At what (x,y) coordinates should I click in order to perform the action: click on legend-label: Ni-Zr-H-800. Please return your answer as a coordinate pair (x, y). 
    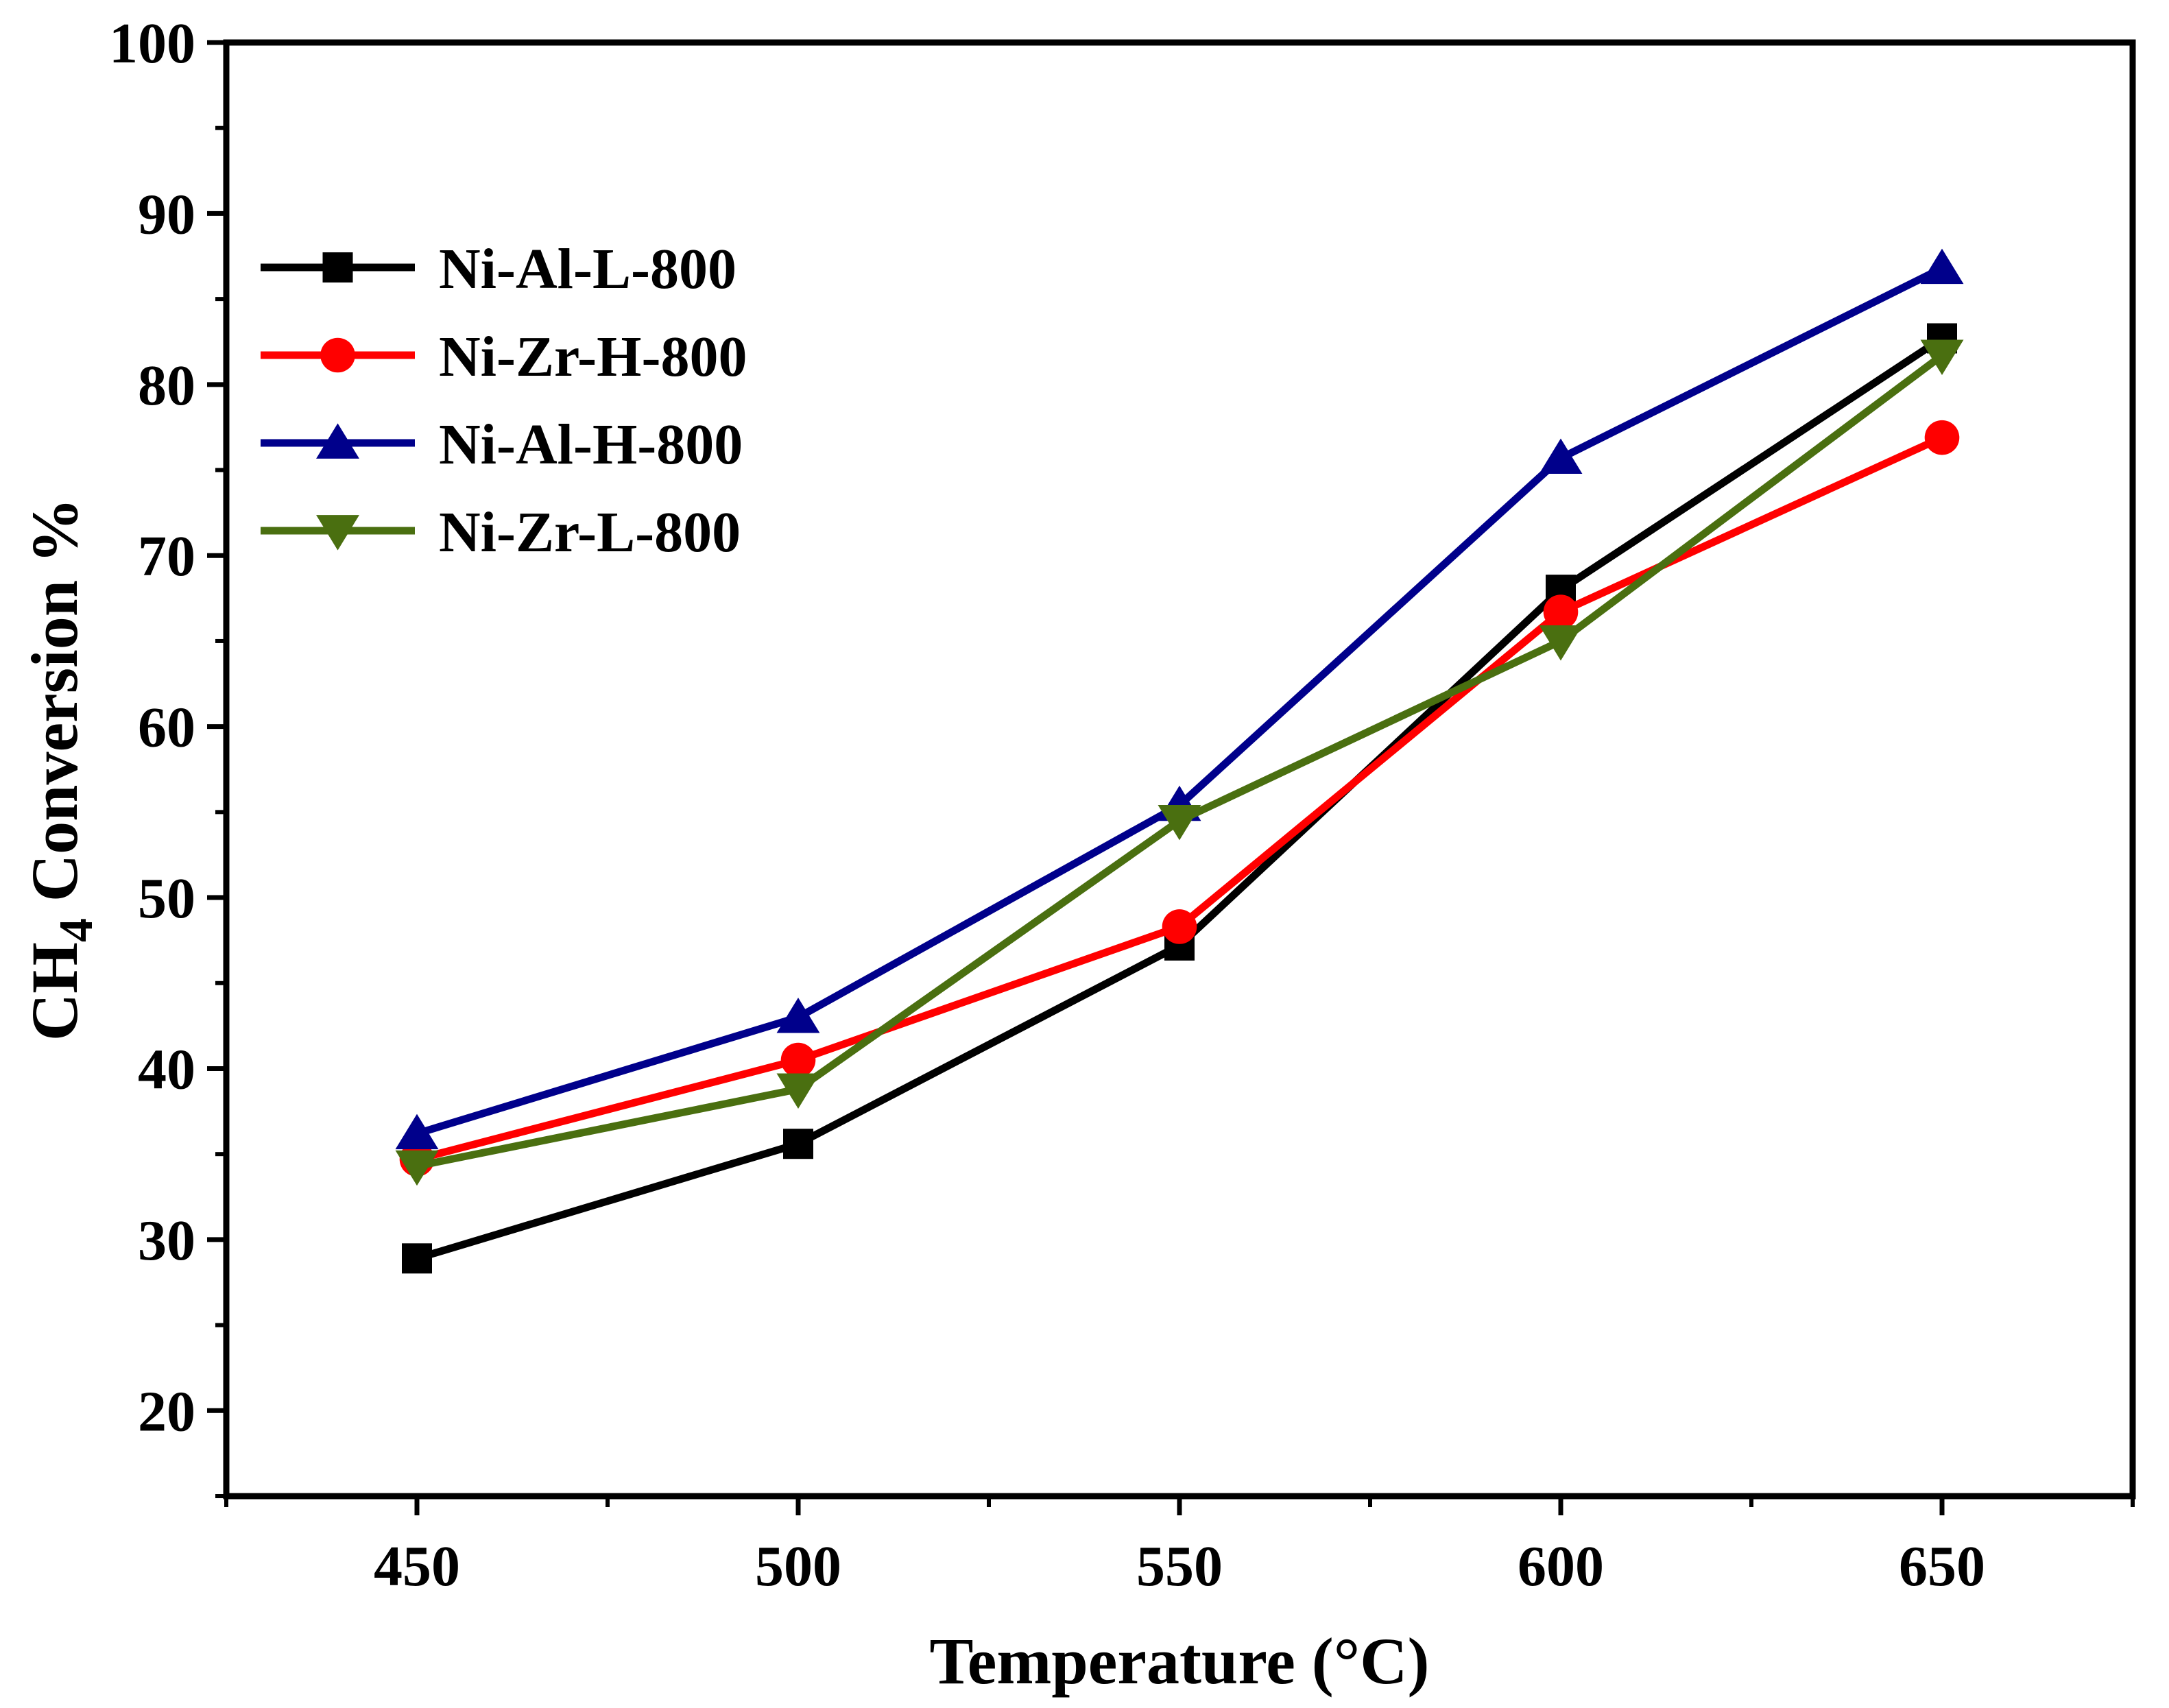
    Looking at the image, I should click on (593, 357).